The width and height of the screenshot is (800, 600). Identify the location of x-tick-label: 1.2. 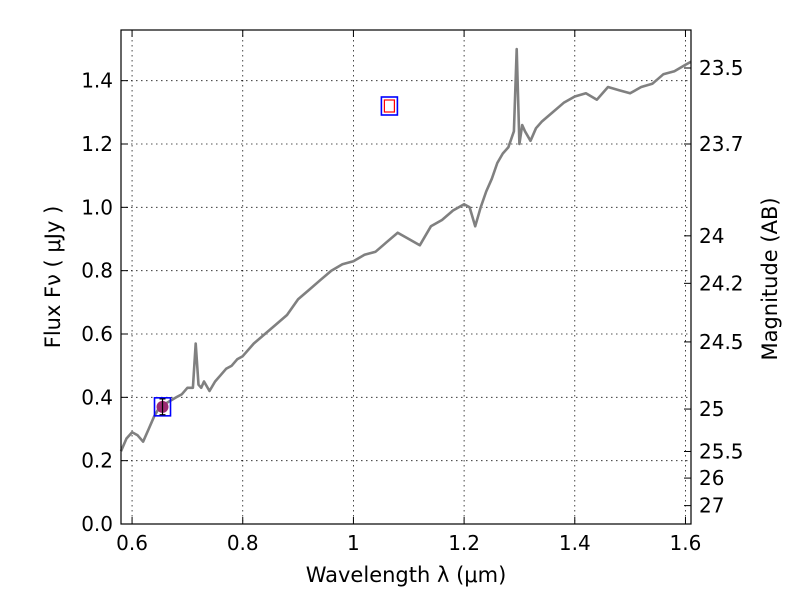
(464, 543).